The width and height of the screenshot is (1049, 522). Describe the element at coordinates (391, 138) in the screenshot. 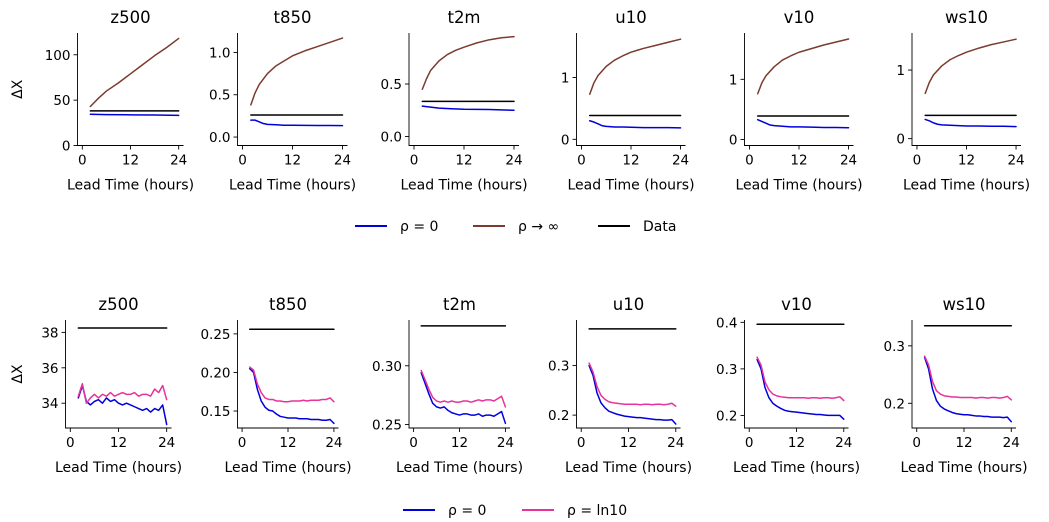

I see `y-tick-label: 0.0` at that location.